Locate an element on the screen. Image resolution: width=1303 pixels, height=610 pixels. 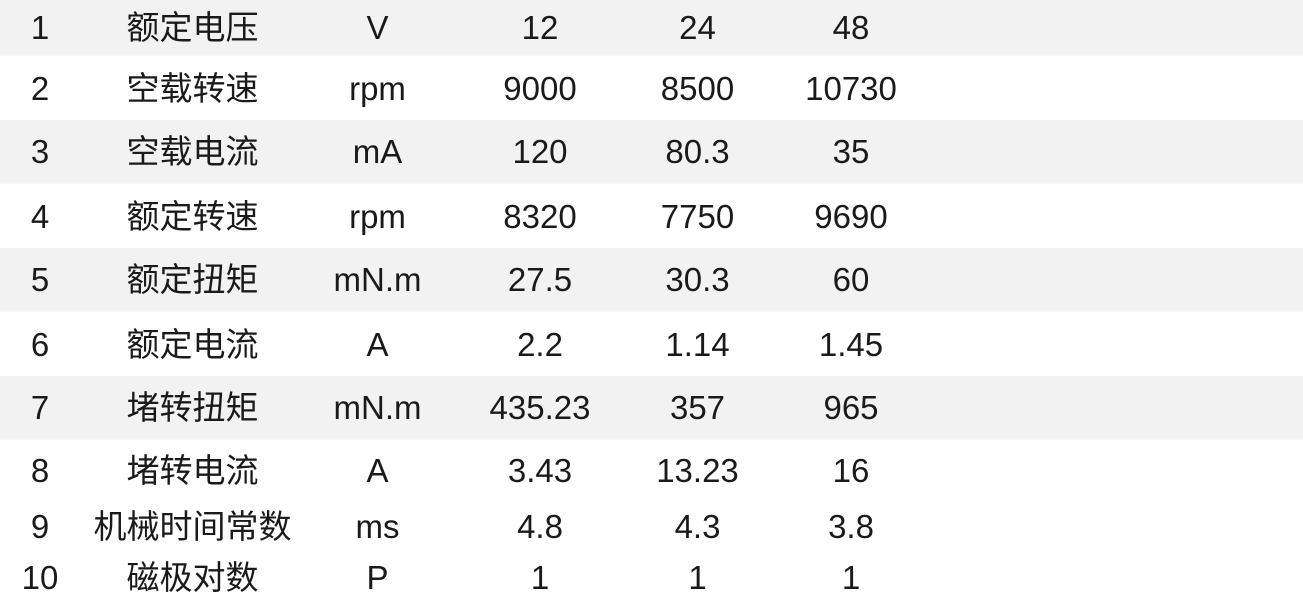
unit-label: P is located at coordinates (377, 577).